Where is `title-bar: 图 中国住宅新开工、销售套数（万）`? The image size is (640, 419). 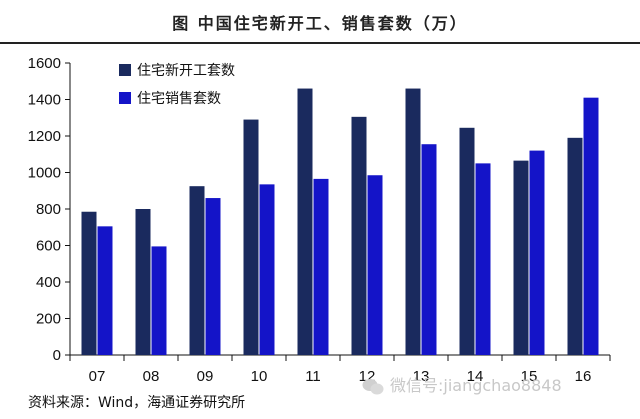
title-bar: 图 中国住宅新开工、销售套数（万） is located at coordinates (320, 22).